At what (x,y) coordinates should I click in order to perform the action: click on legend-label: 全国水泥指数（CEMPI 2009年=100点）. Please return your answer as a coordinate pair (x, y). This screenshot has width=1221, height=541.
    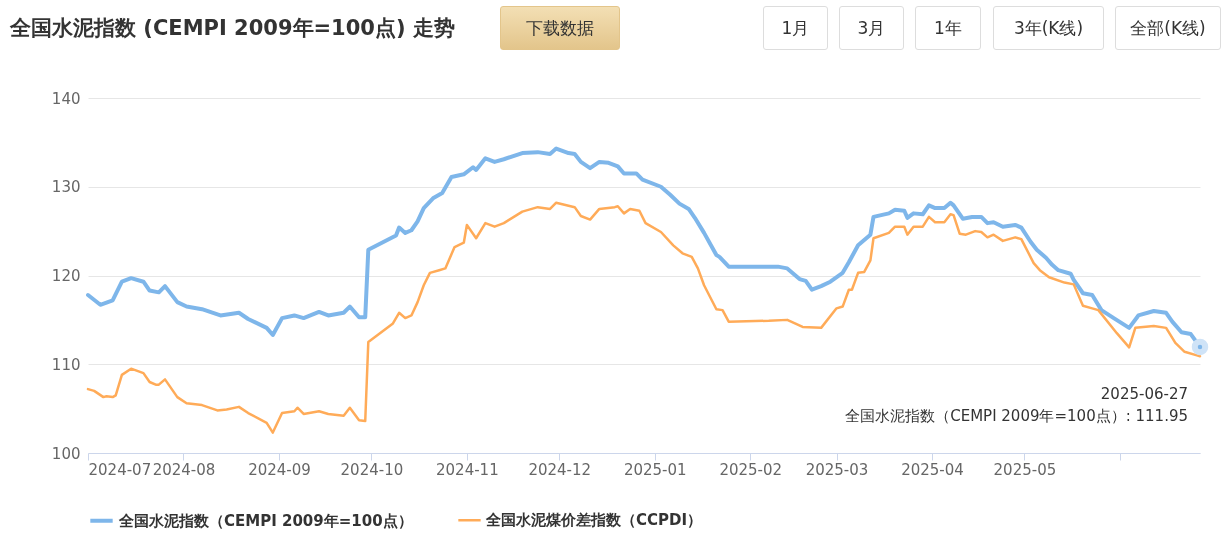
    Looking at the image, I should click on (265, 520).